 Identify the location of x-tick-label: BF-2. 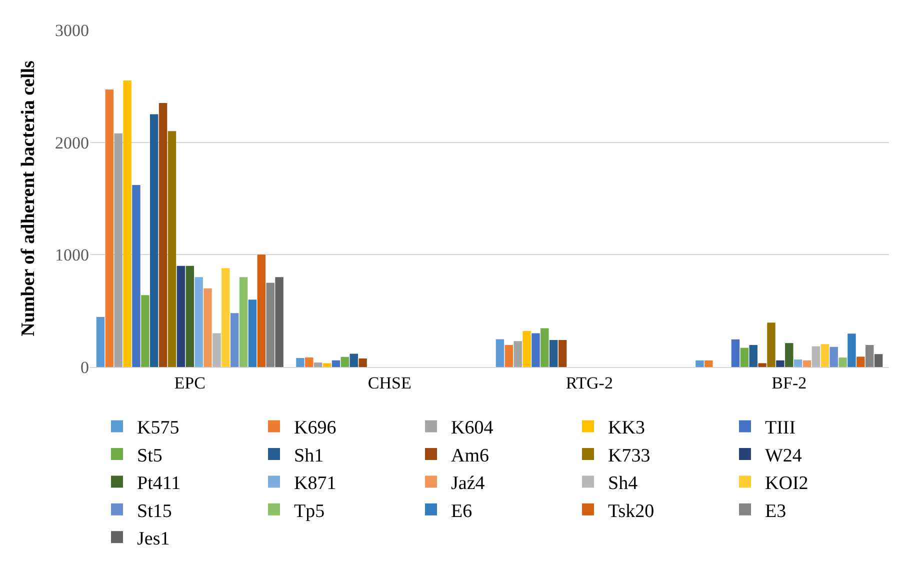
(789, 382).